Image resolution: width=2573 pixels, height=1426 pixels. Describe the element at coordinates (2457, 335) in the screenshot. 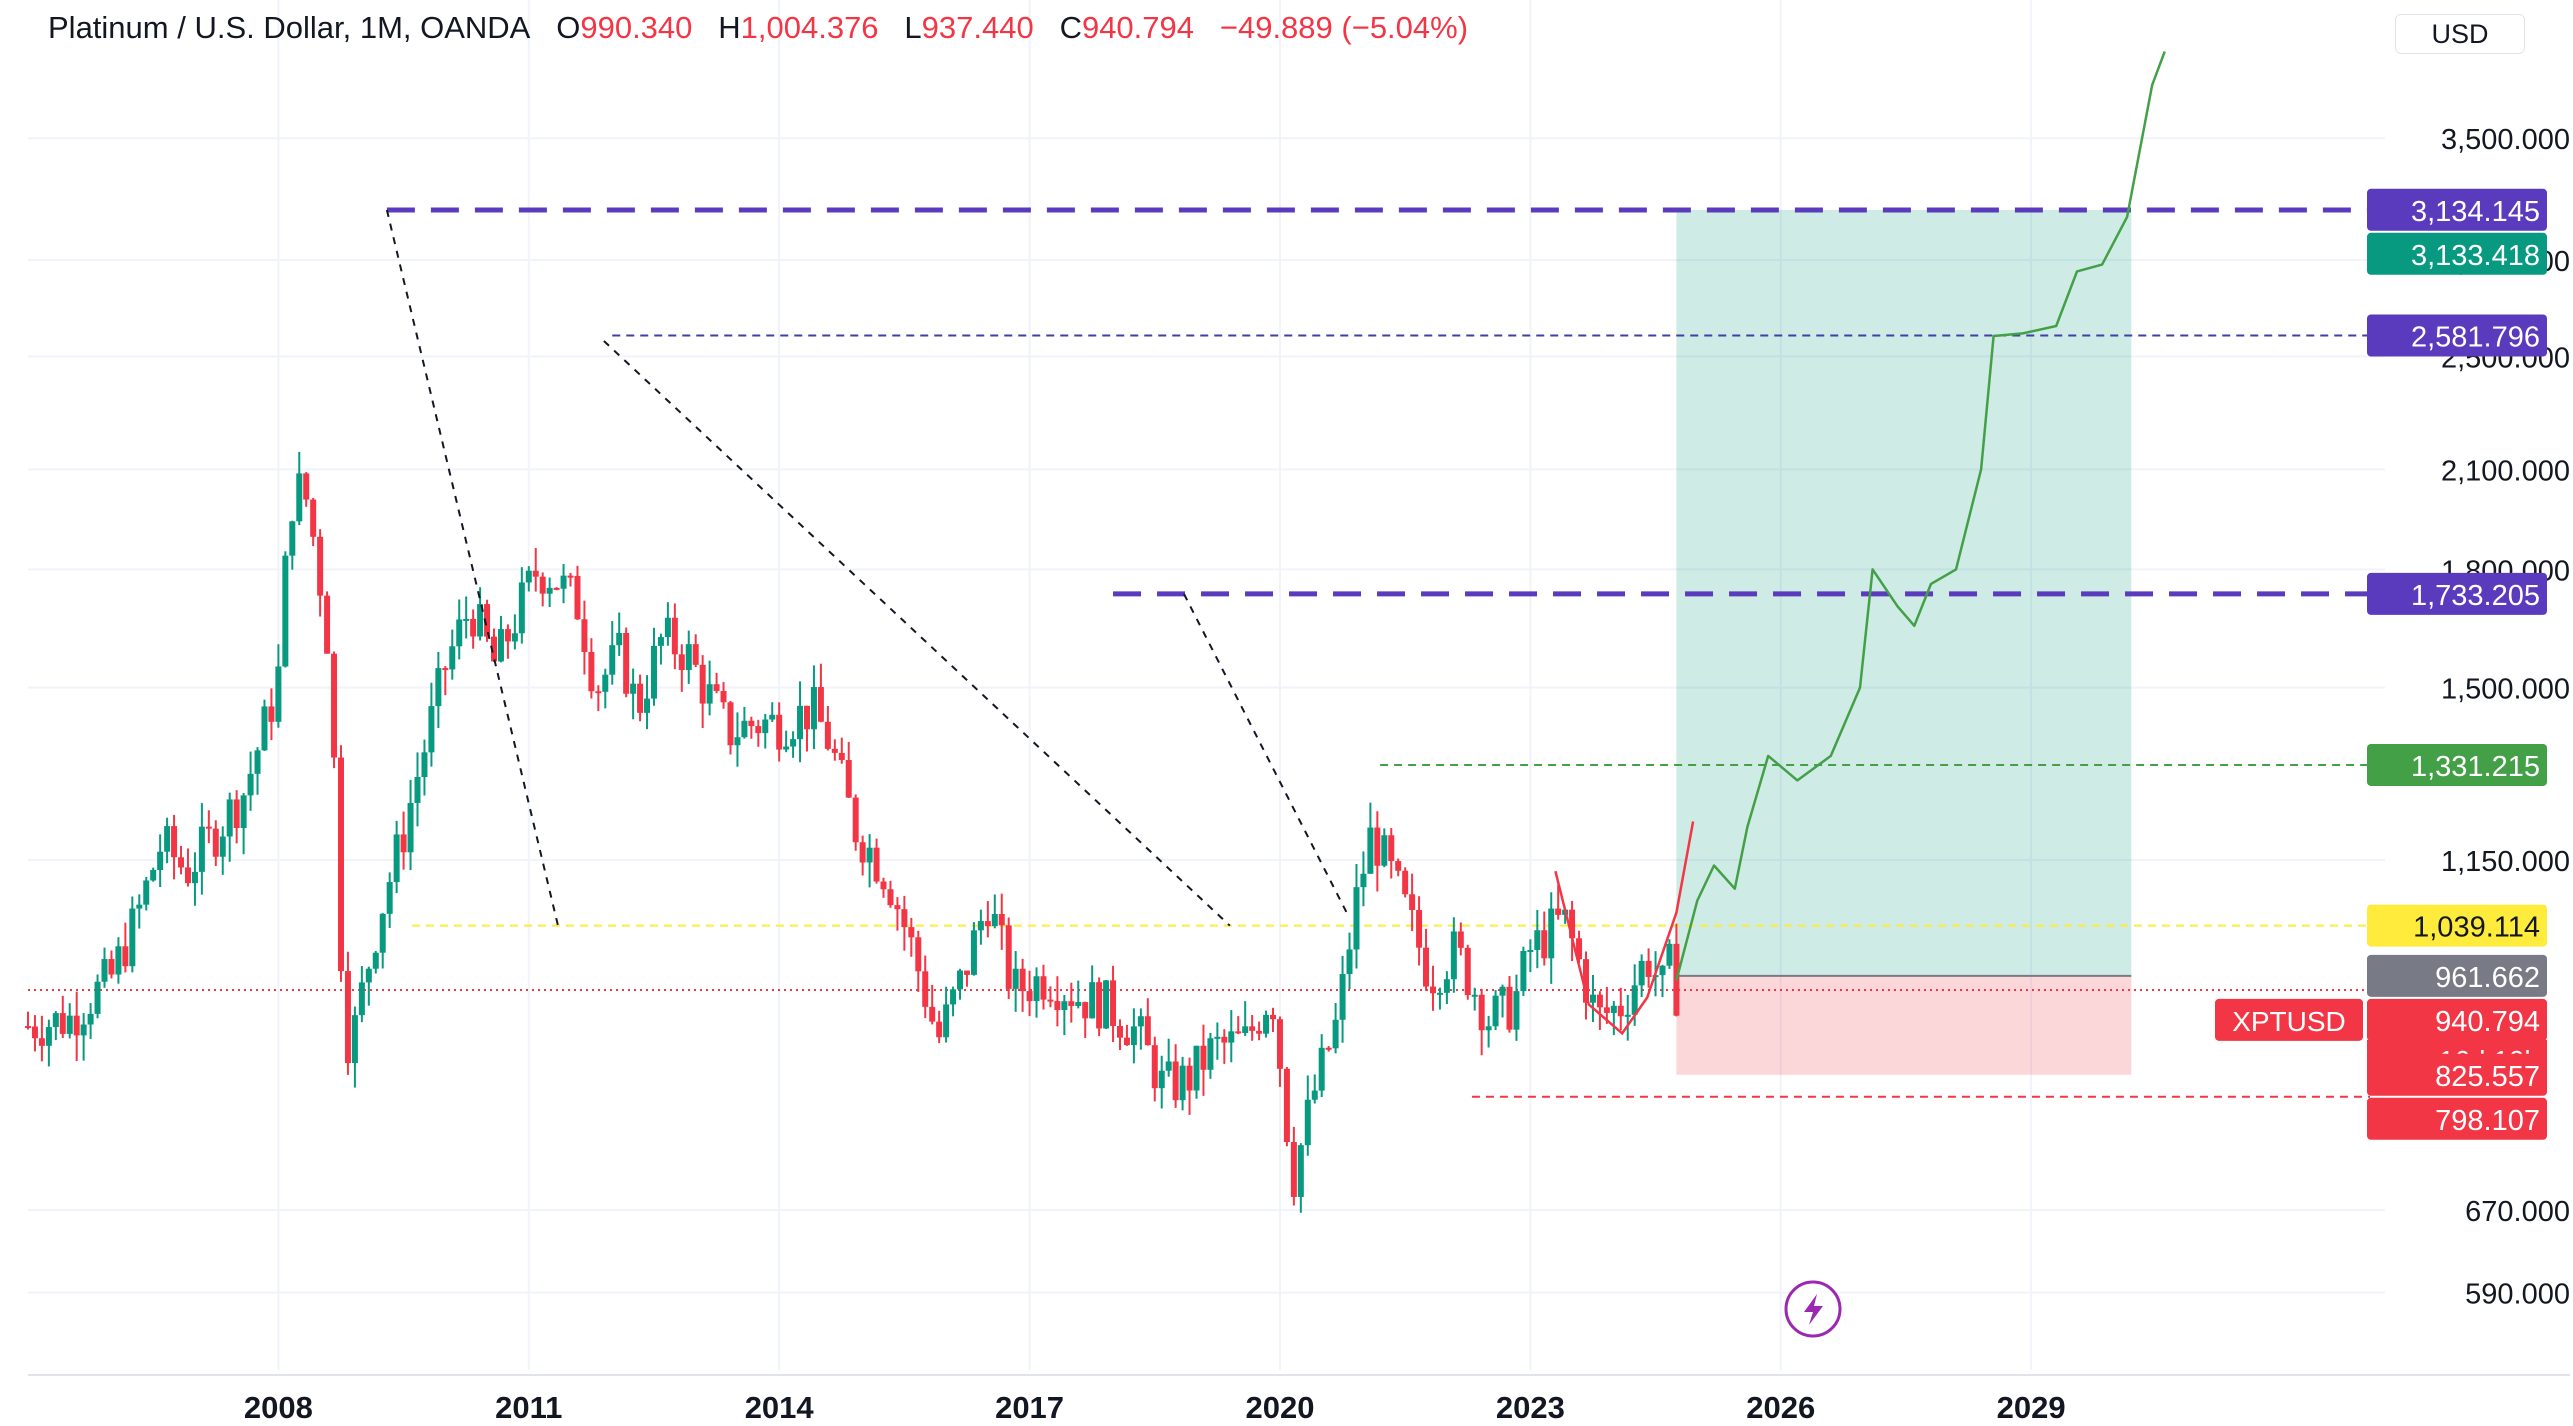

I see `price-label: 2,581.796` at that location.